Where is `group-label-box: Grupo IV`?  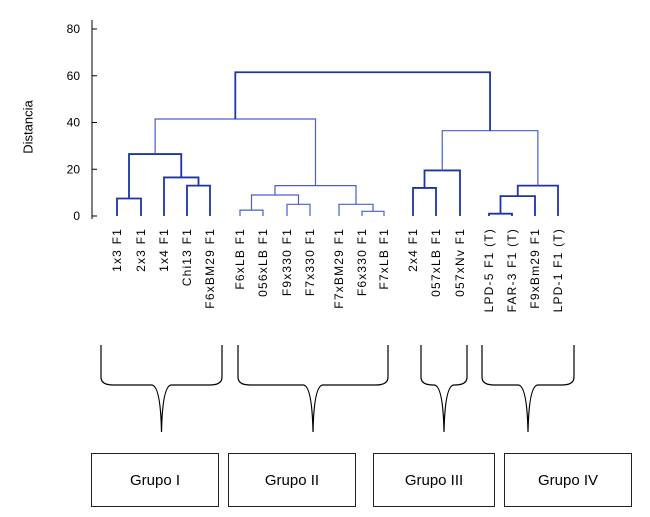 group-label-box: Grupo IV is located at coordinates (568, 480).